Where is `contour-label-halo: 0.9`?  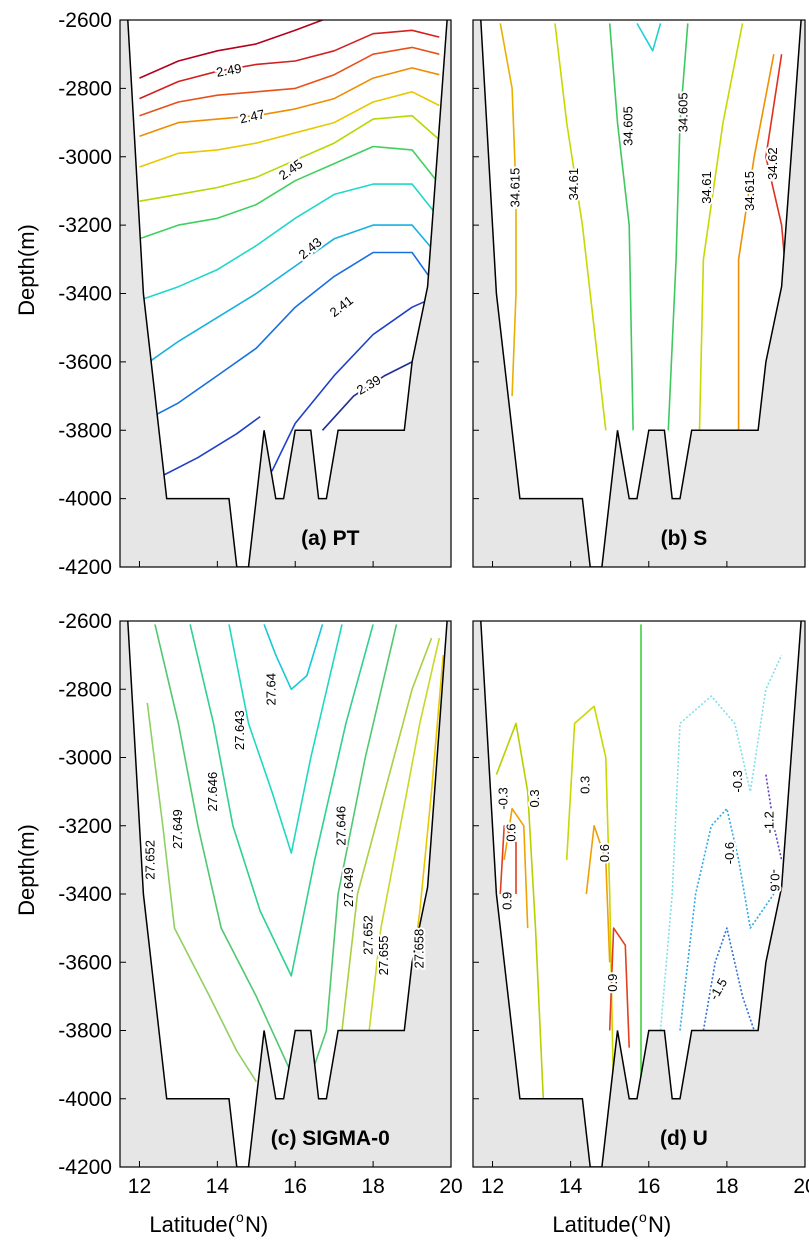 contour-label-halo: 0.9 is located at coordinates (507, 901).